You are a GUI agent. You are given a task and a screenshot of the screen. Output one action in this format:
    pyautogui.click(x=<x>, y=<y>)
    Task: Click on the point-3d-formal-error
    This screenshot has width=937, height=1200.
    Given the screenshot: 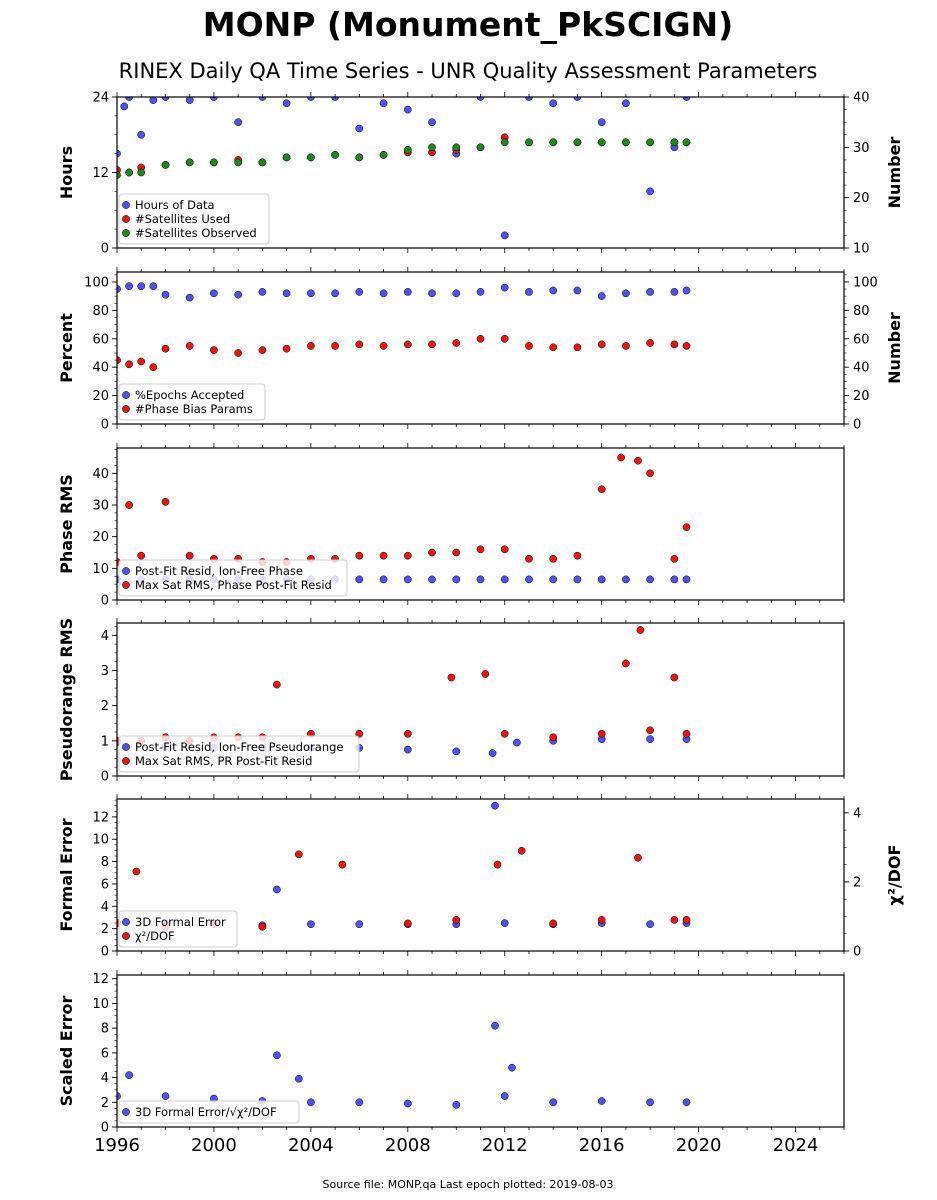 What is the action you would take?
    pyautogui.click(x=495, y=805)
    